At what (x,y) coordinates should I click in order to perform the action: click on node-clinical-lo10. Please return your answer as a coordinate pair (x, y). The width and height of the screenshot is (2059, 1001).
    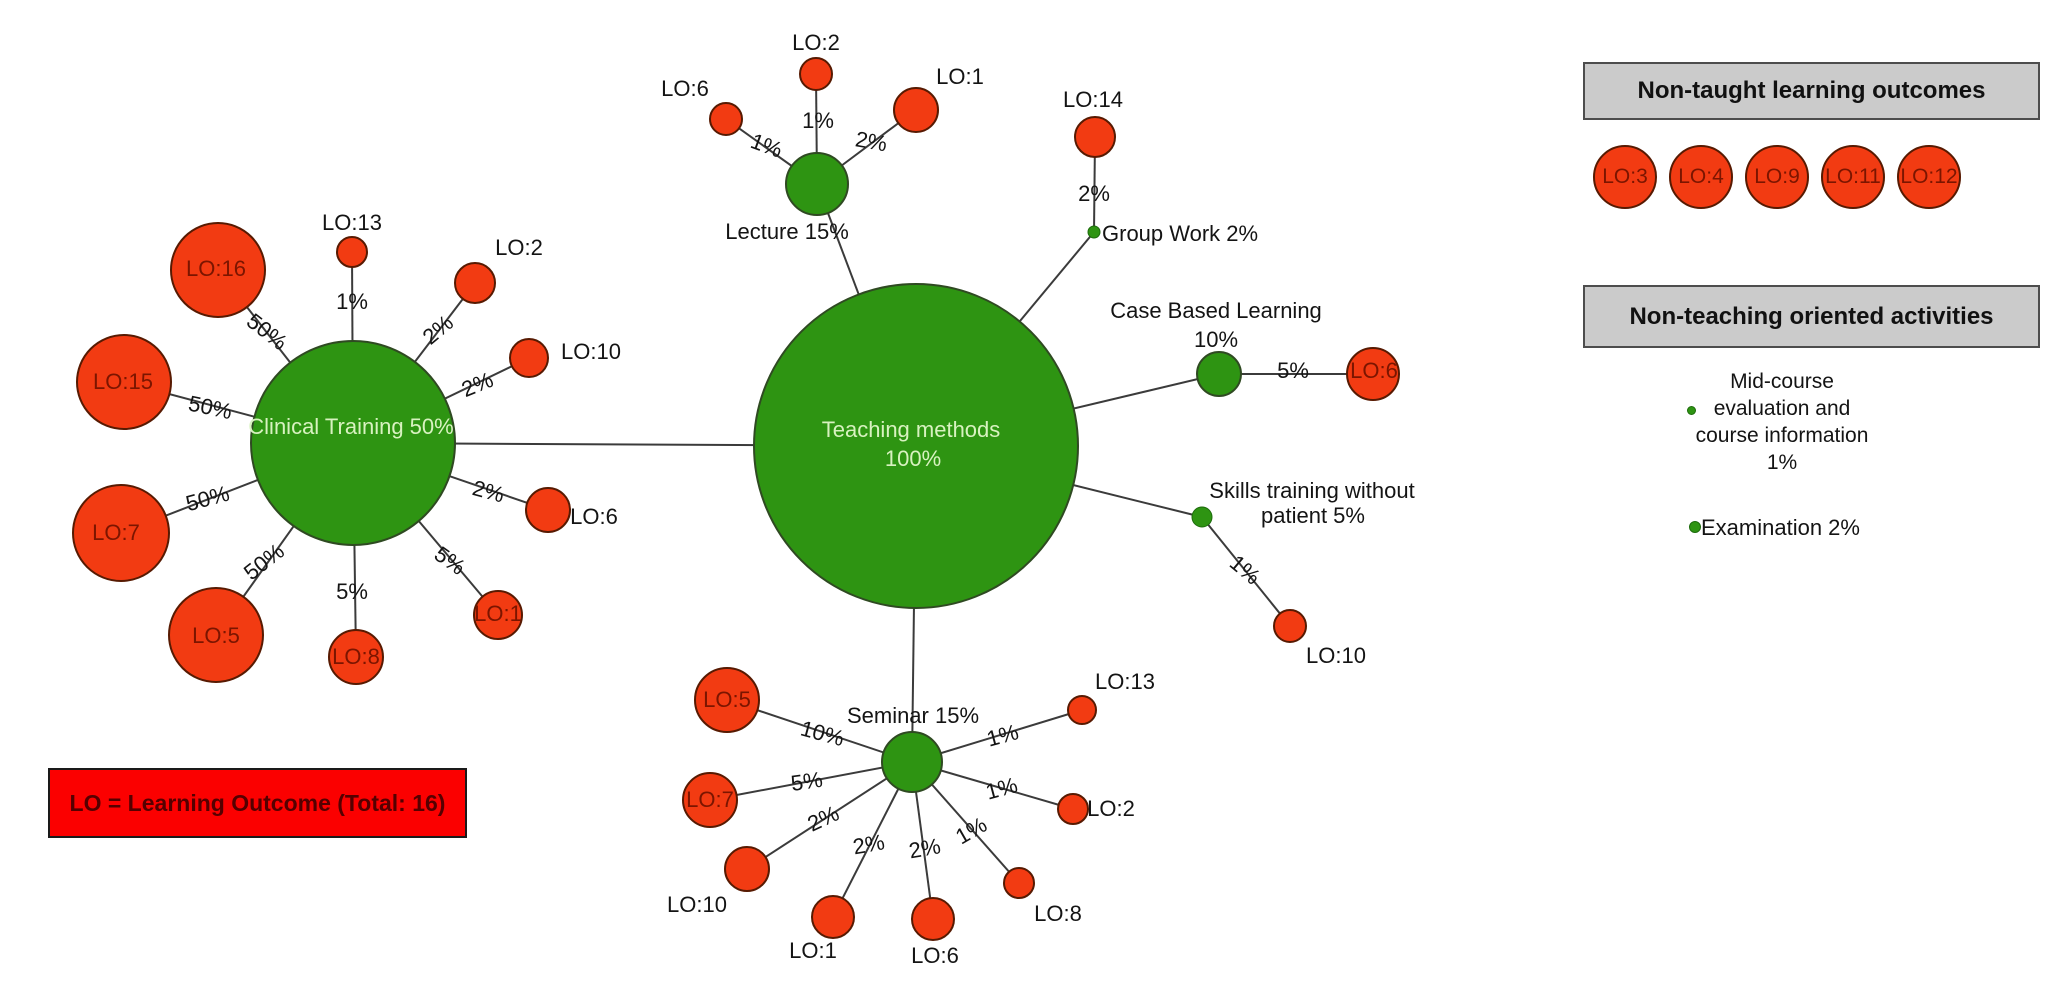
    Looking at the image, I should click on (529, 358).